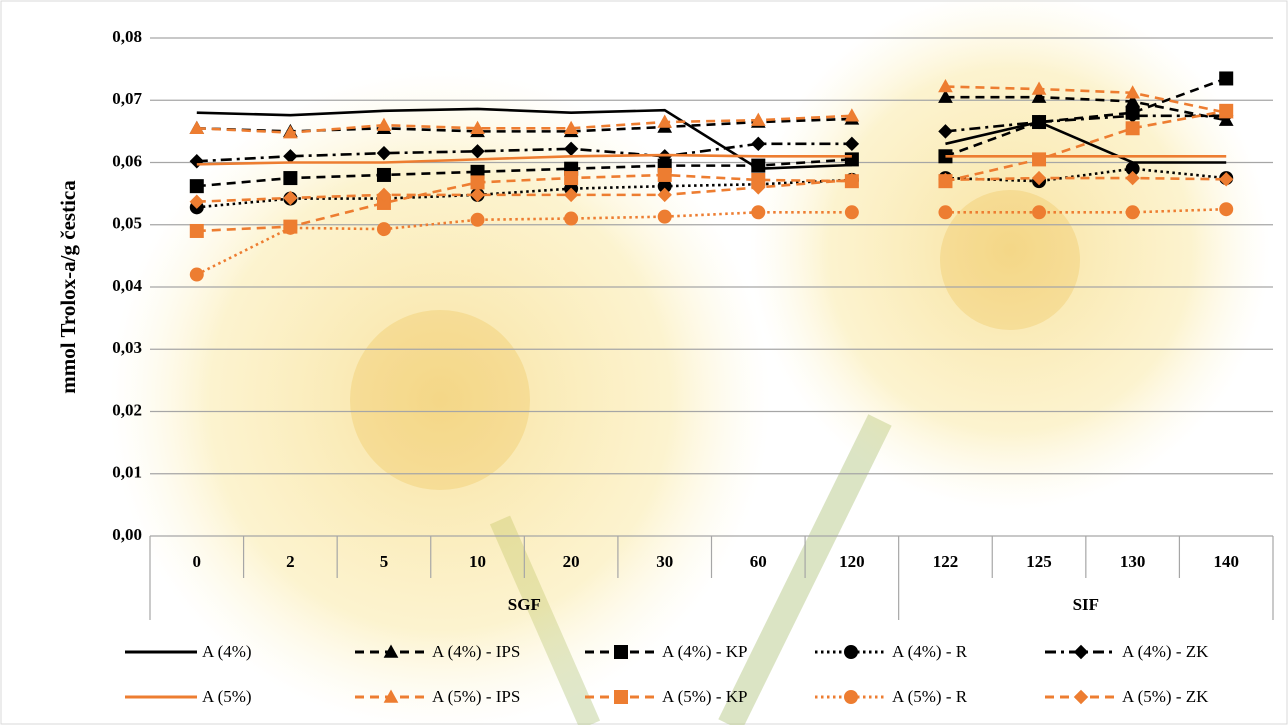 The width and height of the screenshot is (1288, 725). What do you see at coordinates (476, 696) in the screenshot?
I see `legend-label: A (5%) - IPS` at bounding box center [476, 696].